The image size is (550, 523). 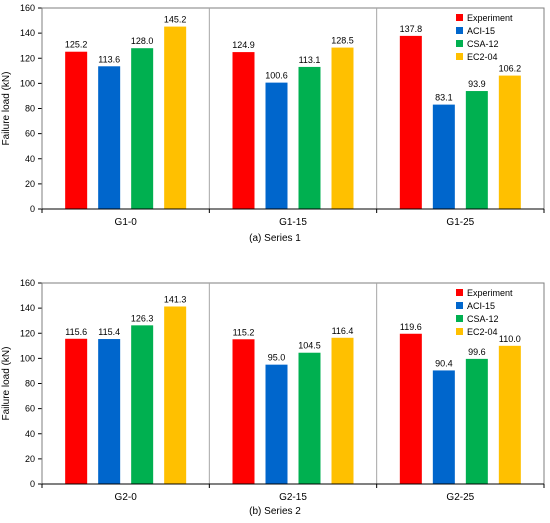 I want to click on data-label: 100.6, so click(x=276, y=76).